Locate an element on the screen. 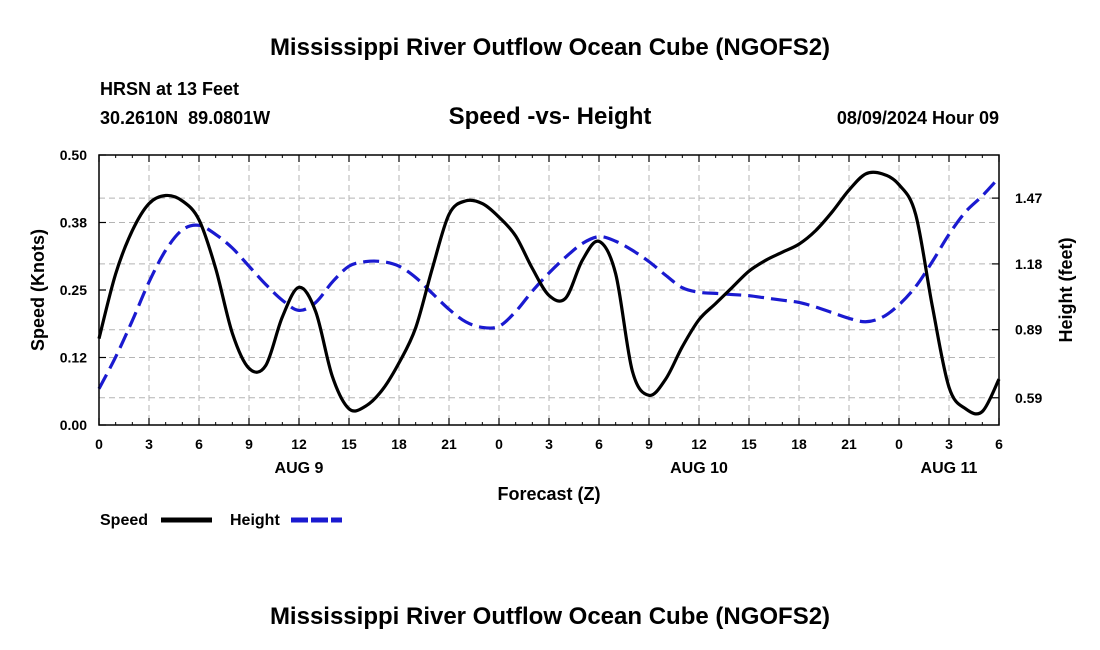  y-axis-right-label: Height (feet) is located at coordinates (1066, 290).